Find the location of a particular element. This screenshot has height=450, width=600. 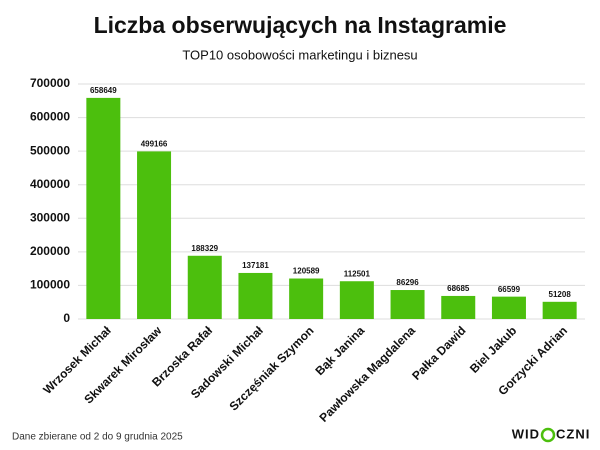

value-label: 120589 is located at coordinates (306, 271).